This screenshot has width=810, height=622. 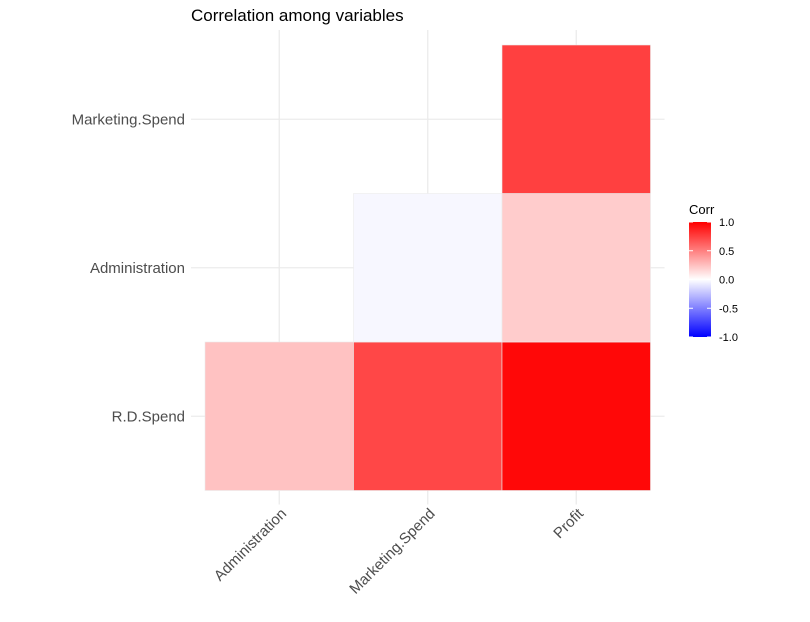 I want to click on legend-tick-label: 0.0, so click(x=726, y=281).